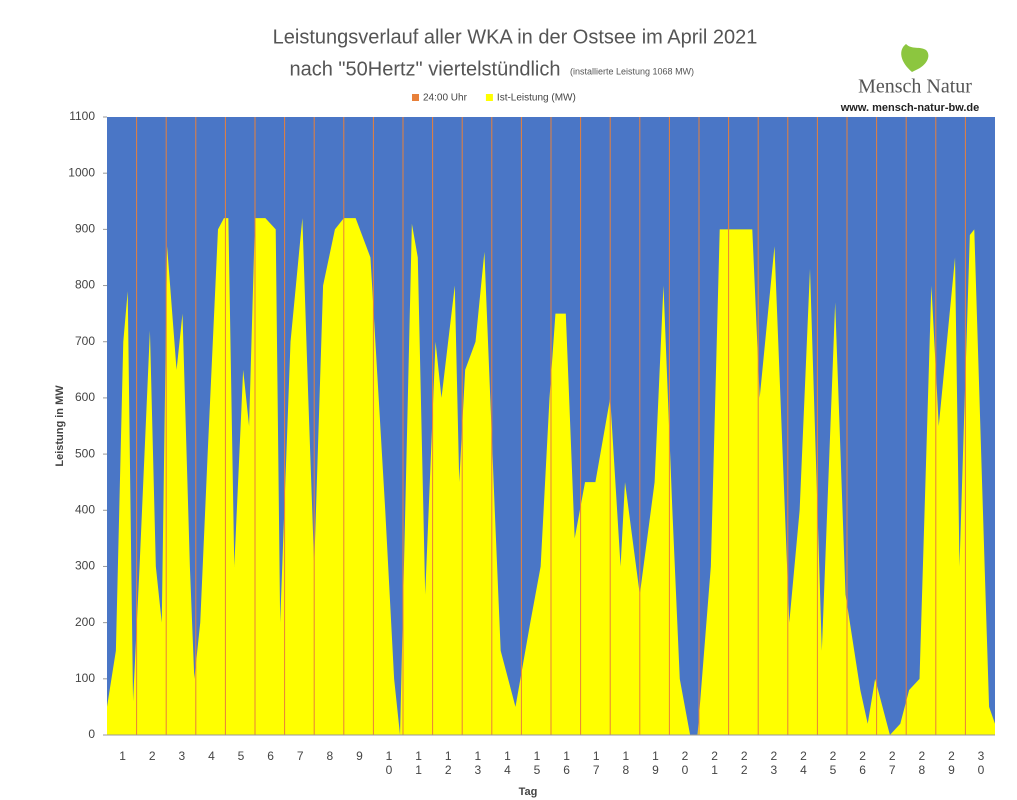 This screenshot has width=1017, height=800. Describe the element at coordinates (774, 763) in the screenshot. I see `x-tick-label: 23` at that location.